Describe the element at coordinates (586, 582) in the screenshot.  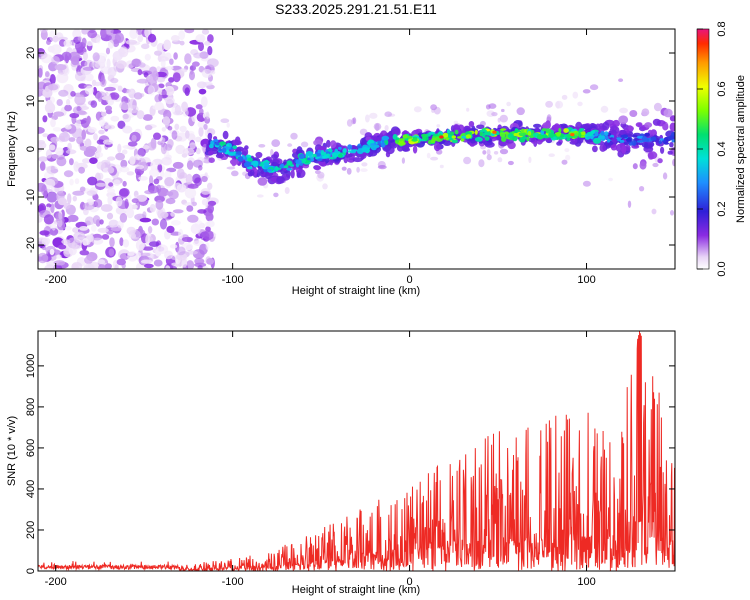
I see `snr-x-tick-label: 100` at that location.